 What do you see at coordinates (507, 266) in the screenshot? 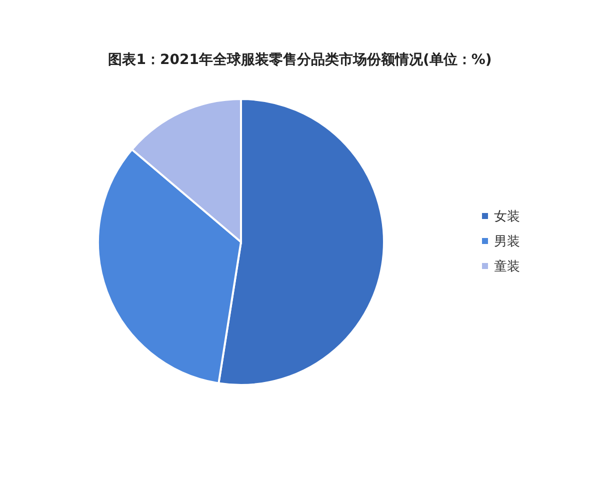
I see `legend-label: 童装` at bounding box center [507, 266].